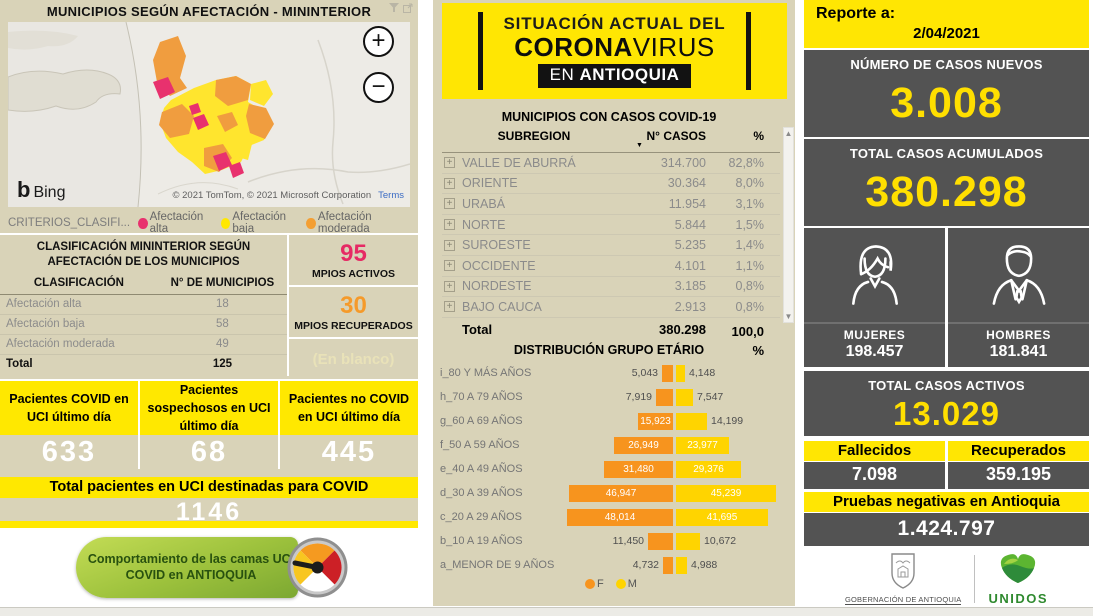 The height and width of the screenshot is (616, 1093). What do you see at coordinates (611, 287) in the screenshot?
I see `cases-table-row: + NORDESTE 3.185 0,8%` at bounding box center [611, 287].